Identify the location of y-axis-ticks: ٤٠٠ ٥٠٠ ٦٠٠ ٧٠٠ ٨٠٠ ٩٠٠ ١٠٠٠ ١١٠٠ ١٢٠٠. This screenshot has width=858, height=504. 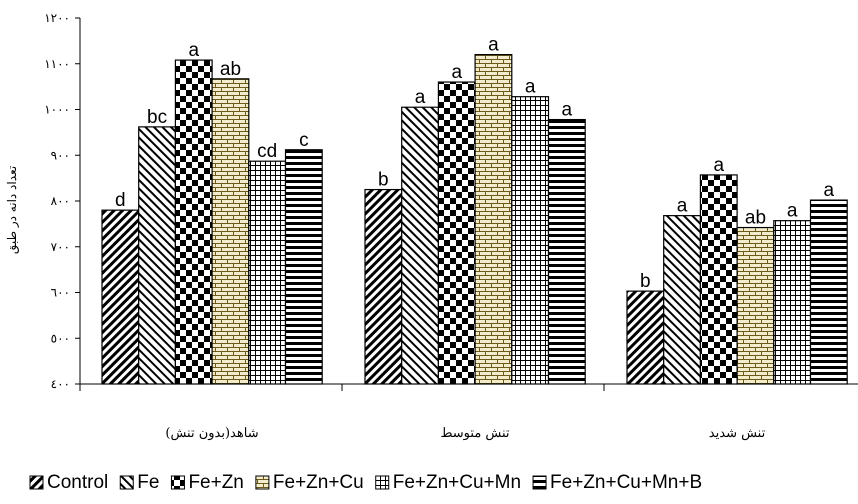
(62, 201).